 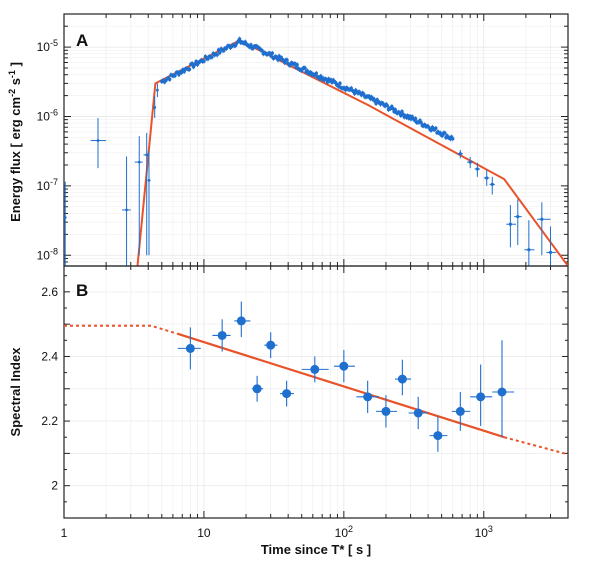 I want to click on panel-a-y-tick-label: 10⁻⁸, so click(x=47, y=254).